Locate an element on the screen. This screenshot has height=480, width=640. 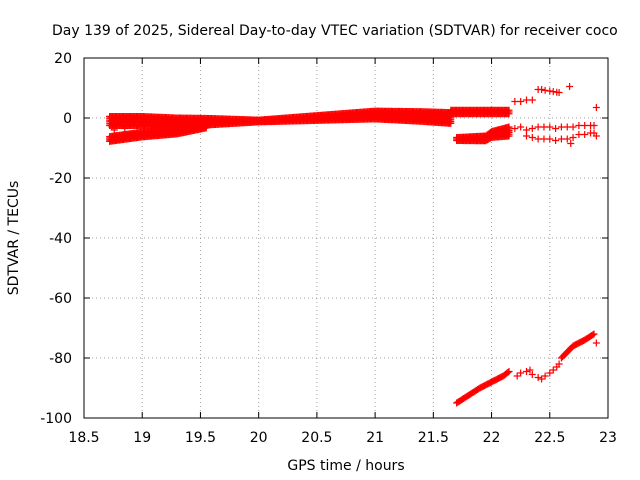
x-tick-labels: 18.5 19 19.5 20 20.5 21 21.5 22 22.5 23 is located at coordinates (342, 438).